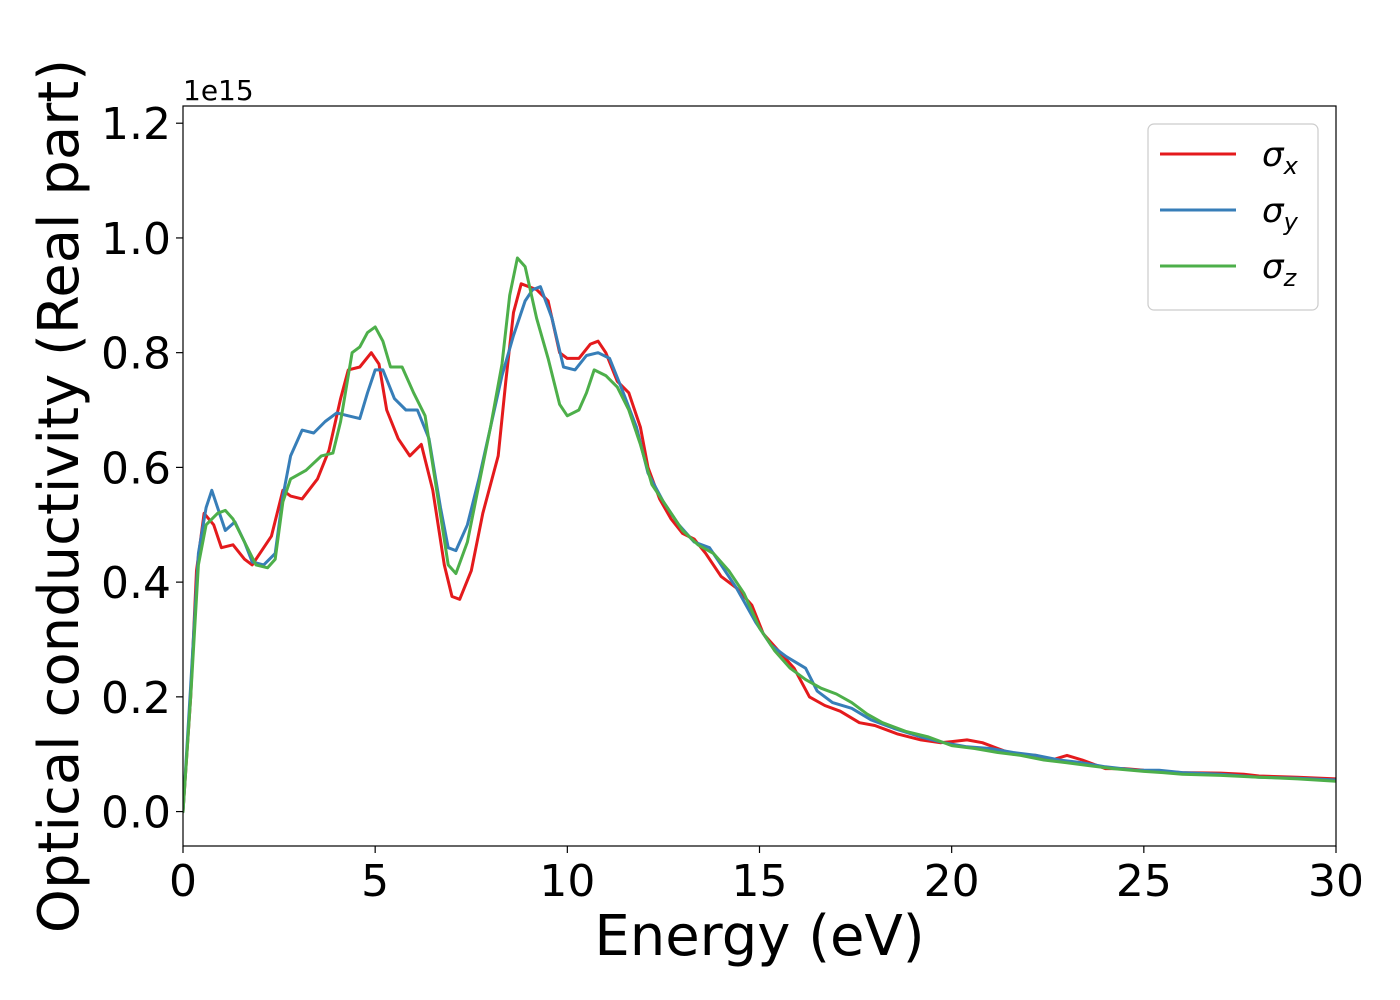 The image size is (1400, 1000). I want to click on x-tick-label: 15, so click(760, 881).